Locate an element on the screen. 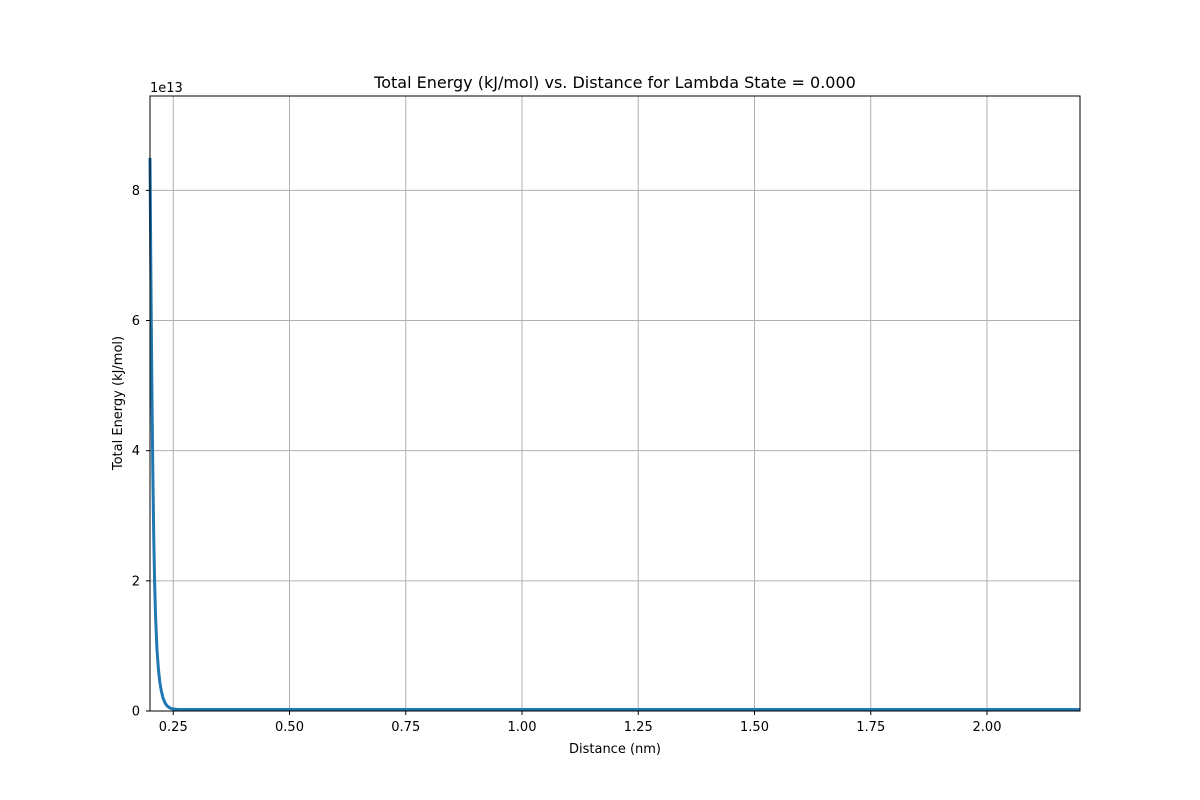 The height and width of the screenshot is (800, 1200). y-offset-label: 1e13 is located at coordinates (166, 88).